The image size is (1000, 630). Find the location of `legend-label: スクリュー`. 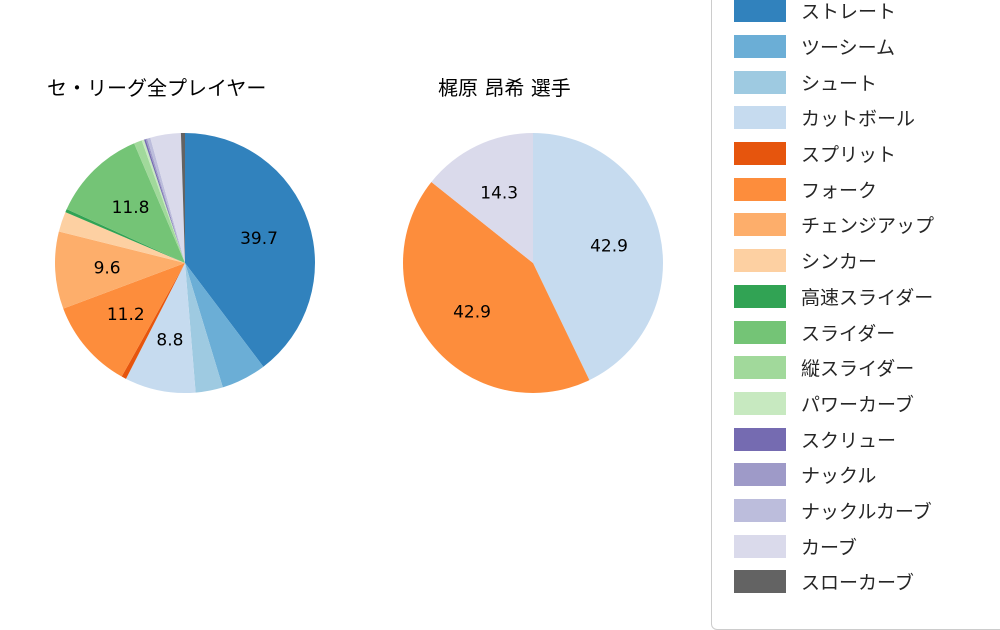

legend-label: スクリュー is located at coordinates (849, 440).